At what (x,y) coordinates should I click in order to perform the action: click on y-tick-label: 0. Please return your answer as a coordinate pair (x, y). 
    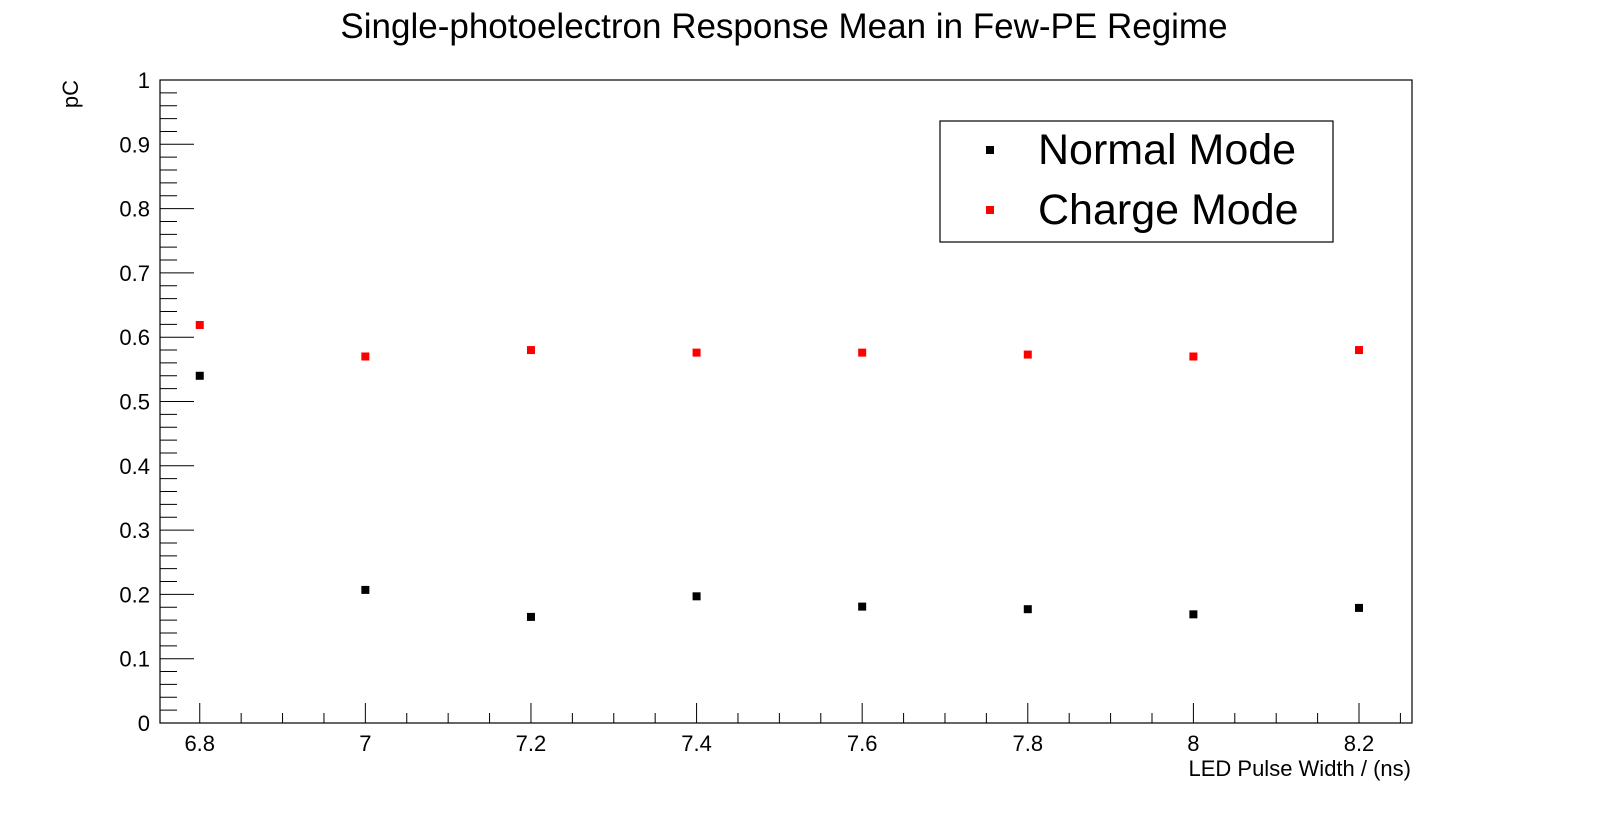
    Looking at the image, I should click on (144, 723).